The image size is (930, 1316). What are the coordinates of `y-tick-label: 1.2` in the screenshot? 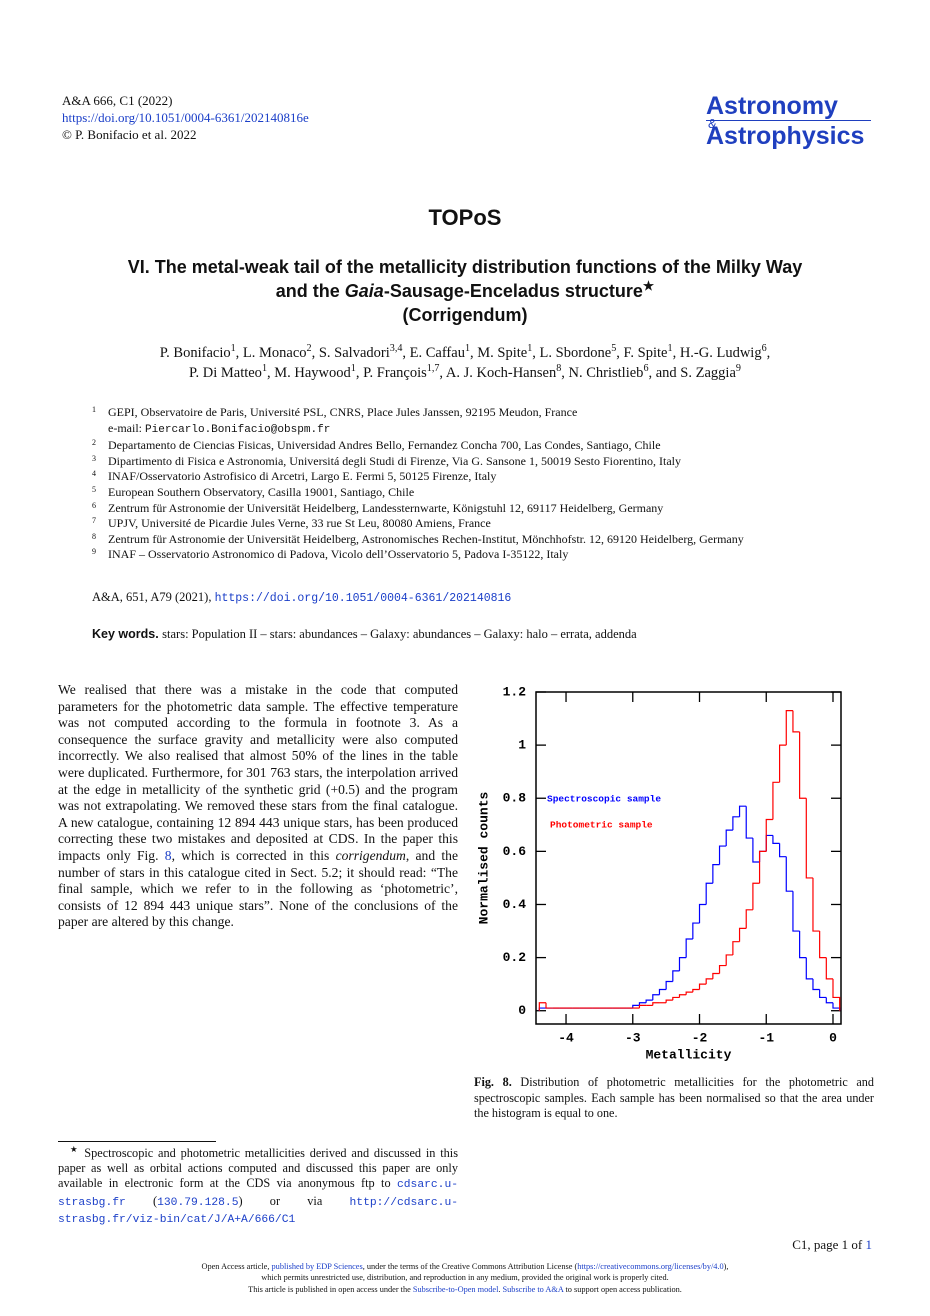 It's located at (515, 691).